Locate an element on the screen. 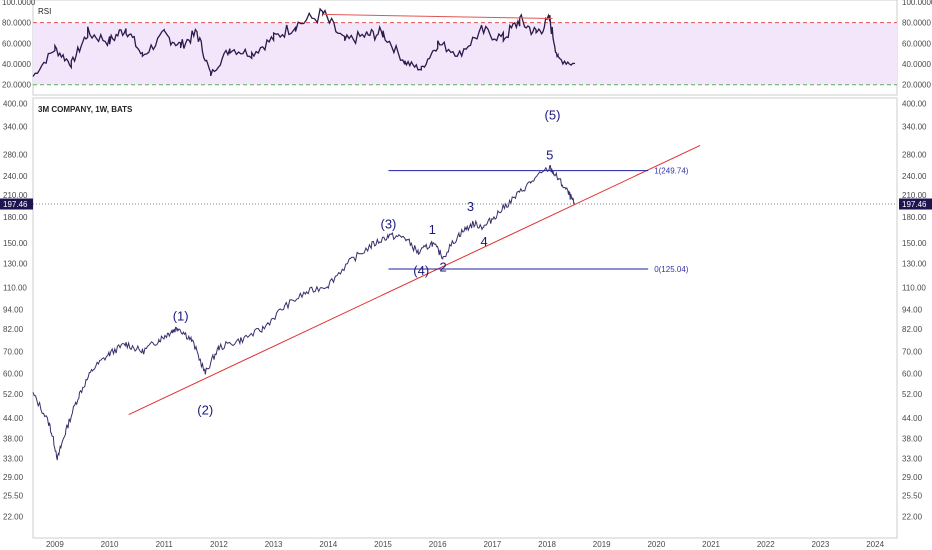 The width and height of the screenshot is (932, 550). price-tick-label-right: 29.00 is located at coordinates (912, 477).